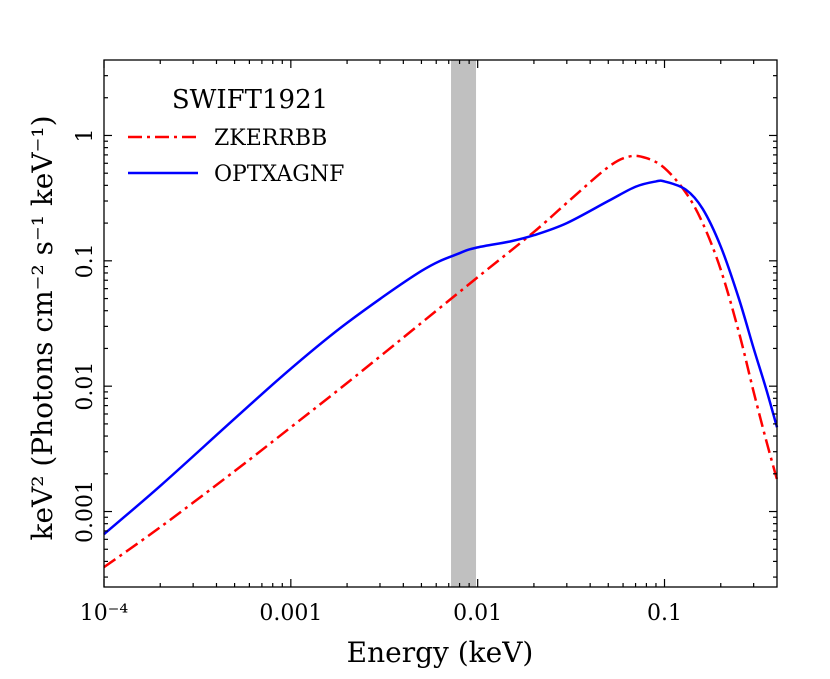 This screenshot has height=679, width=830. Describe the element at coordinates (104, 613) in the screenshot. I see `x-tick-label: 10⁻⁴` at that location.